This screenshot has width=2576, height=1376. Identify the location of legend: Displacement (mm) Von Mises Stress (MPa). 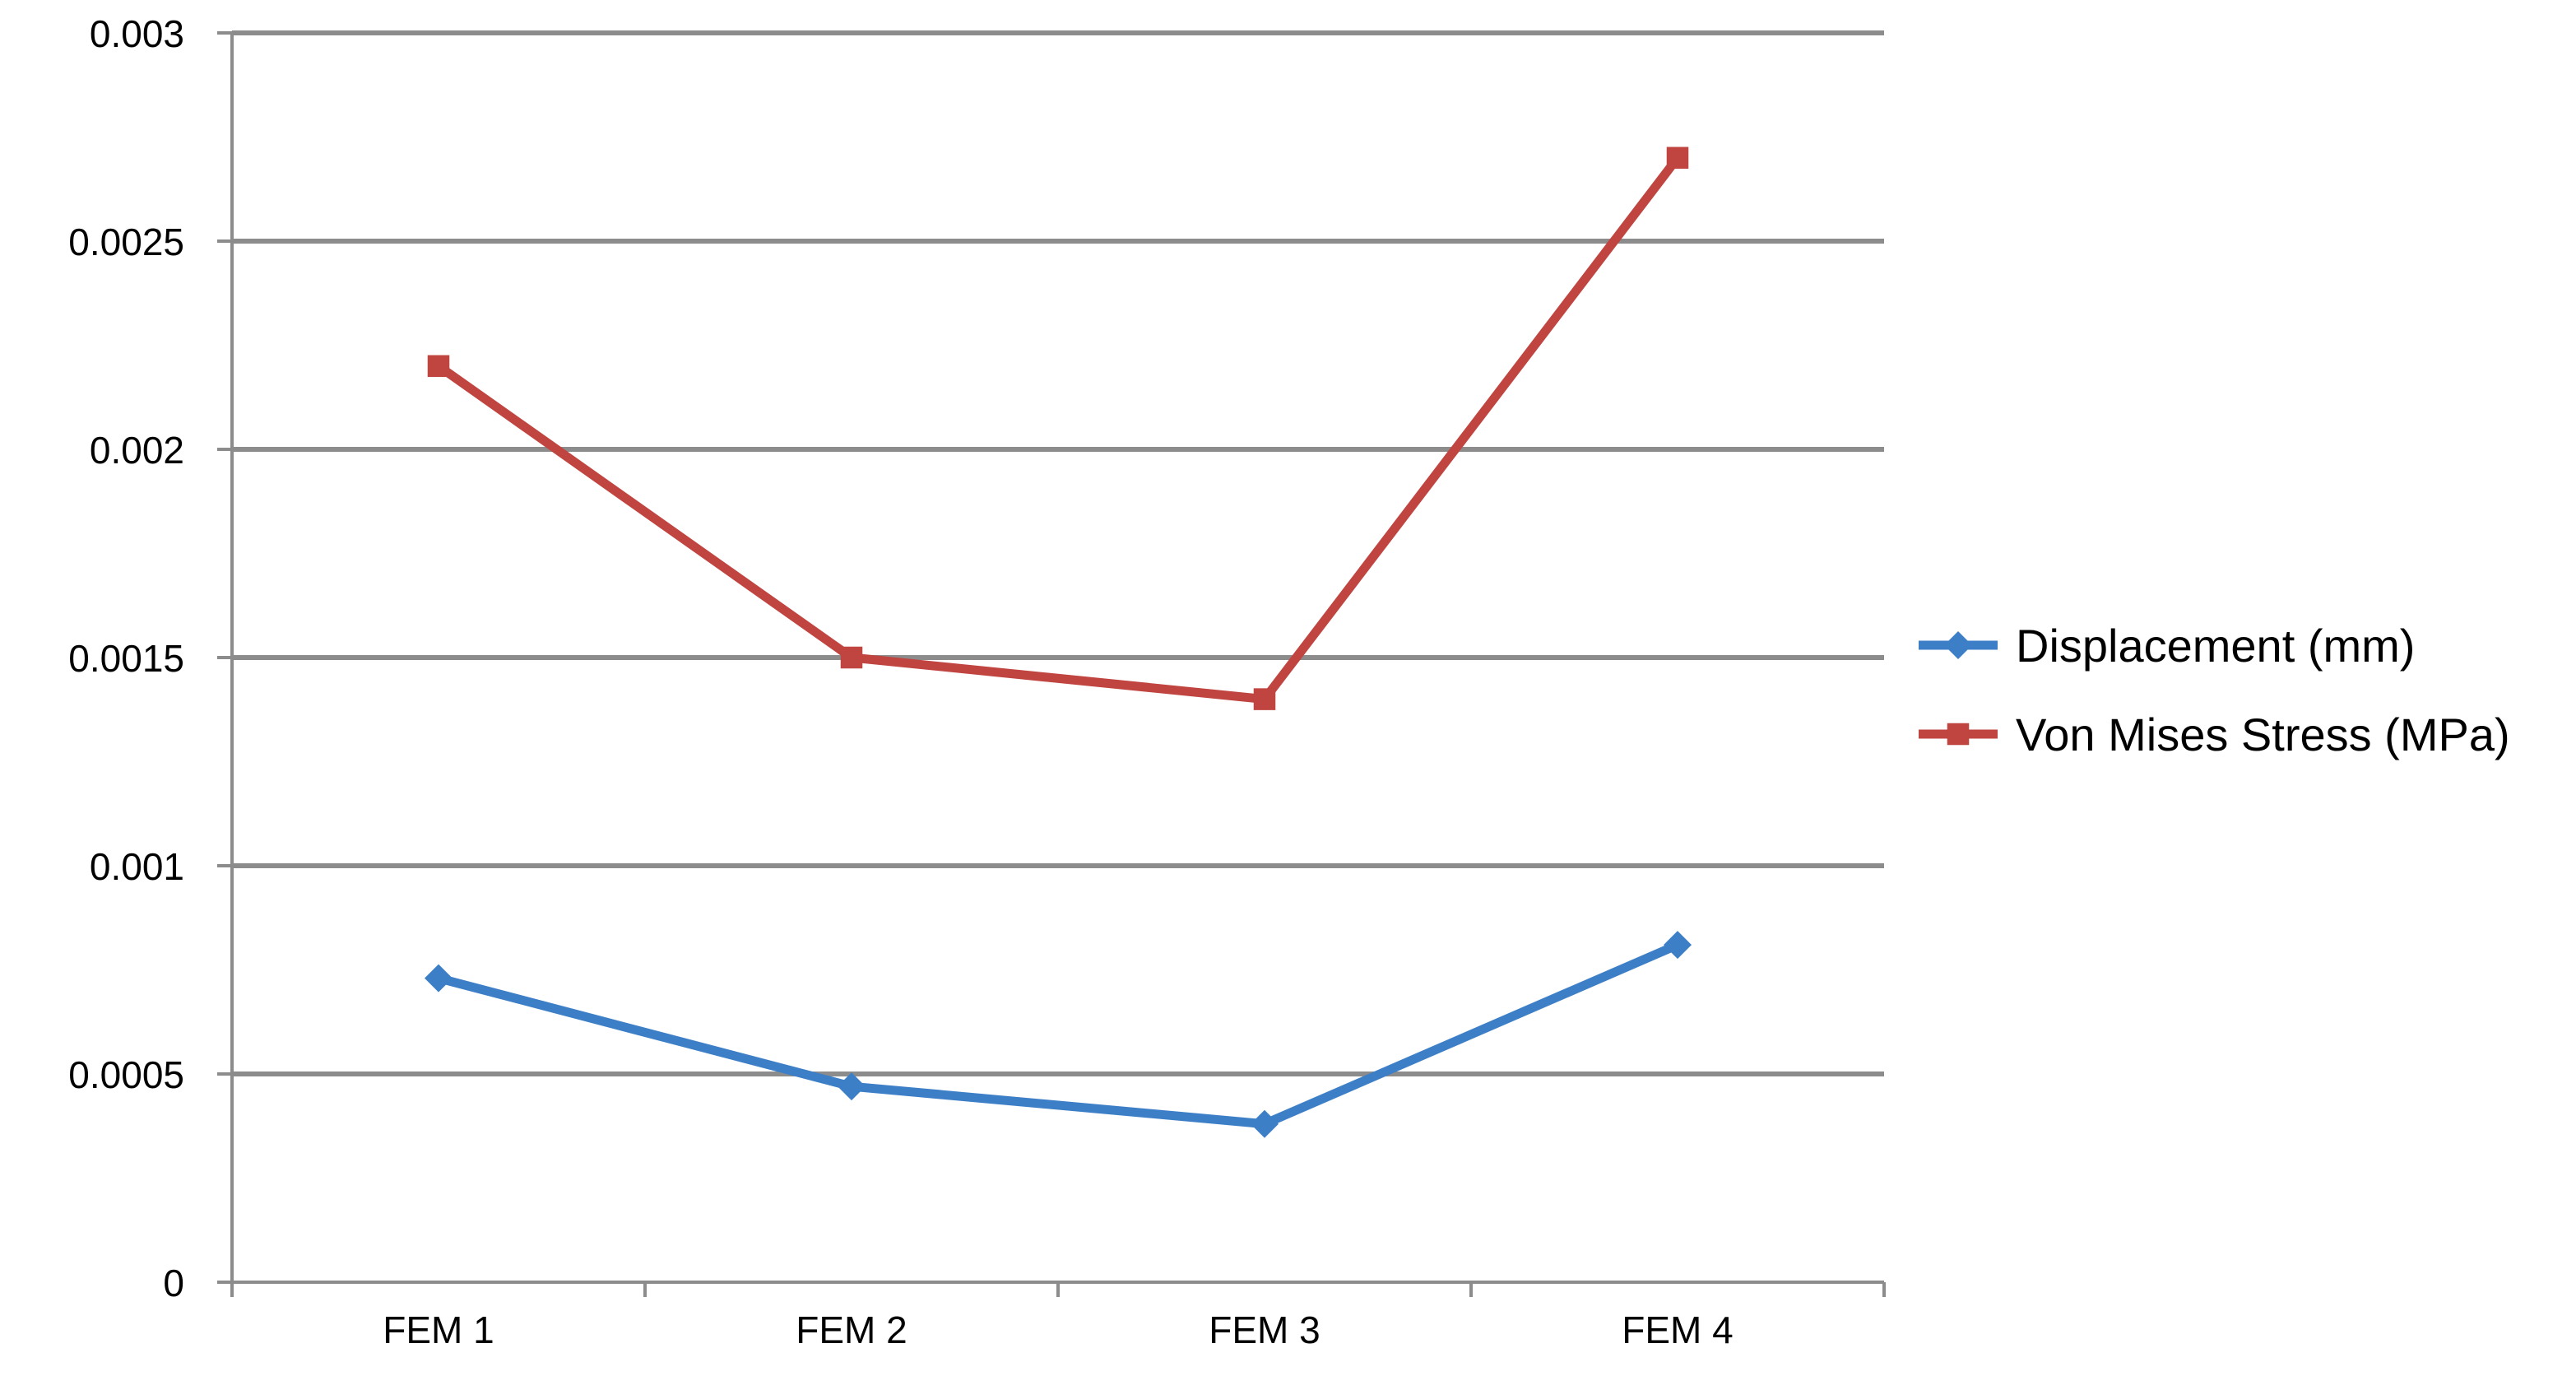
(2214, 690).